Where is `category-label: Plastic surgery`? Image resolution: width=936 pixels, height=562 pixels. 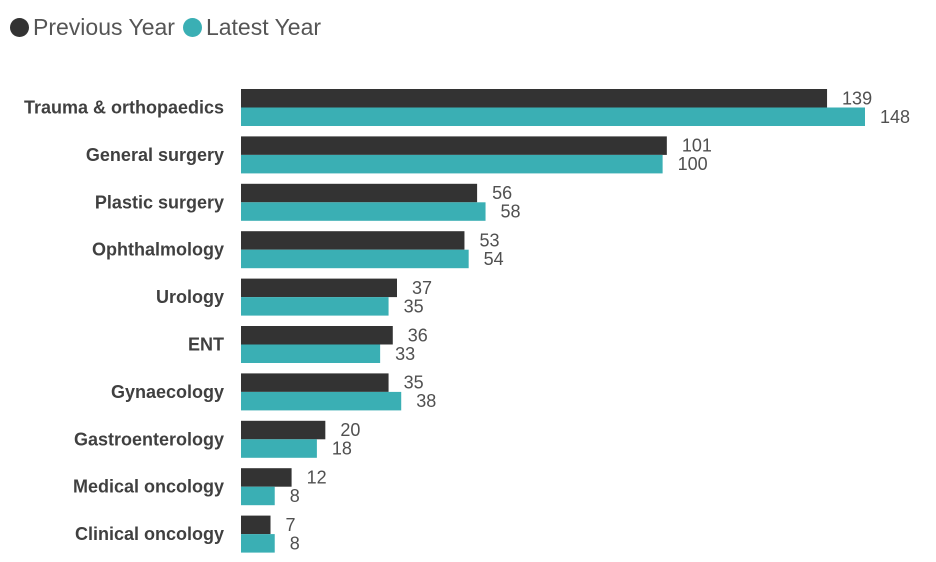 category-label: Plastic surgery is located at coordinates (159, 202).